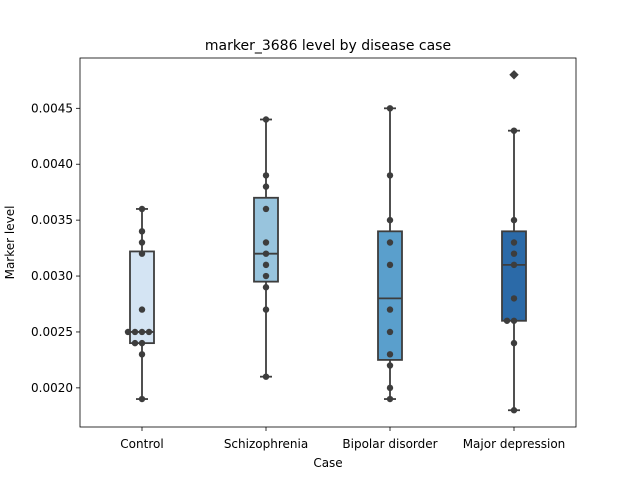 The image size is (640, 480). Describe the element at coordinates (52, 388) in the screenshot. I see `y-tick-label: 0.0020` at that location.